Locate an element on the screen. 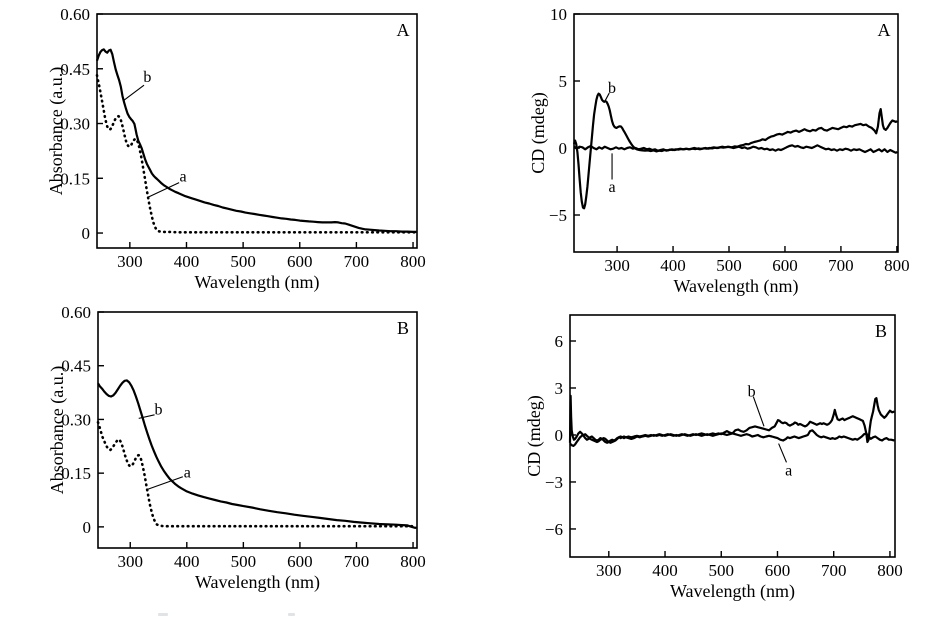  y-tick-label: 3 is located at coordinates (559, 388).